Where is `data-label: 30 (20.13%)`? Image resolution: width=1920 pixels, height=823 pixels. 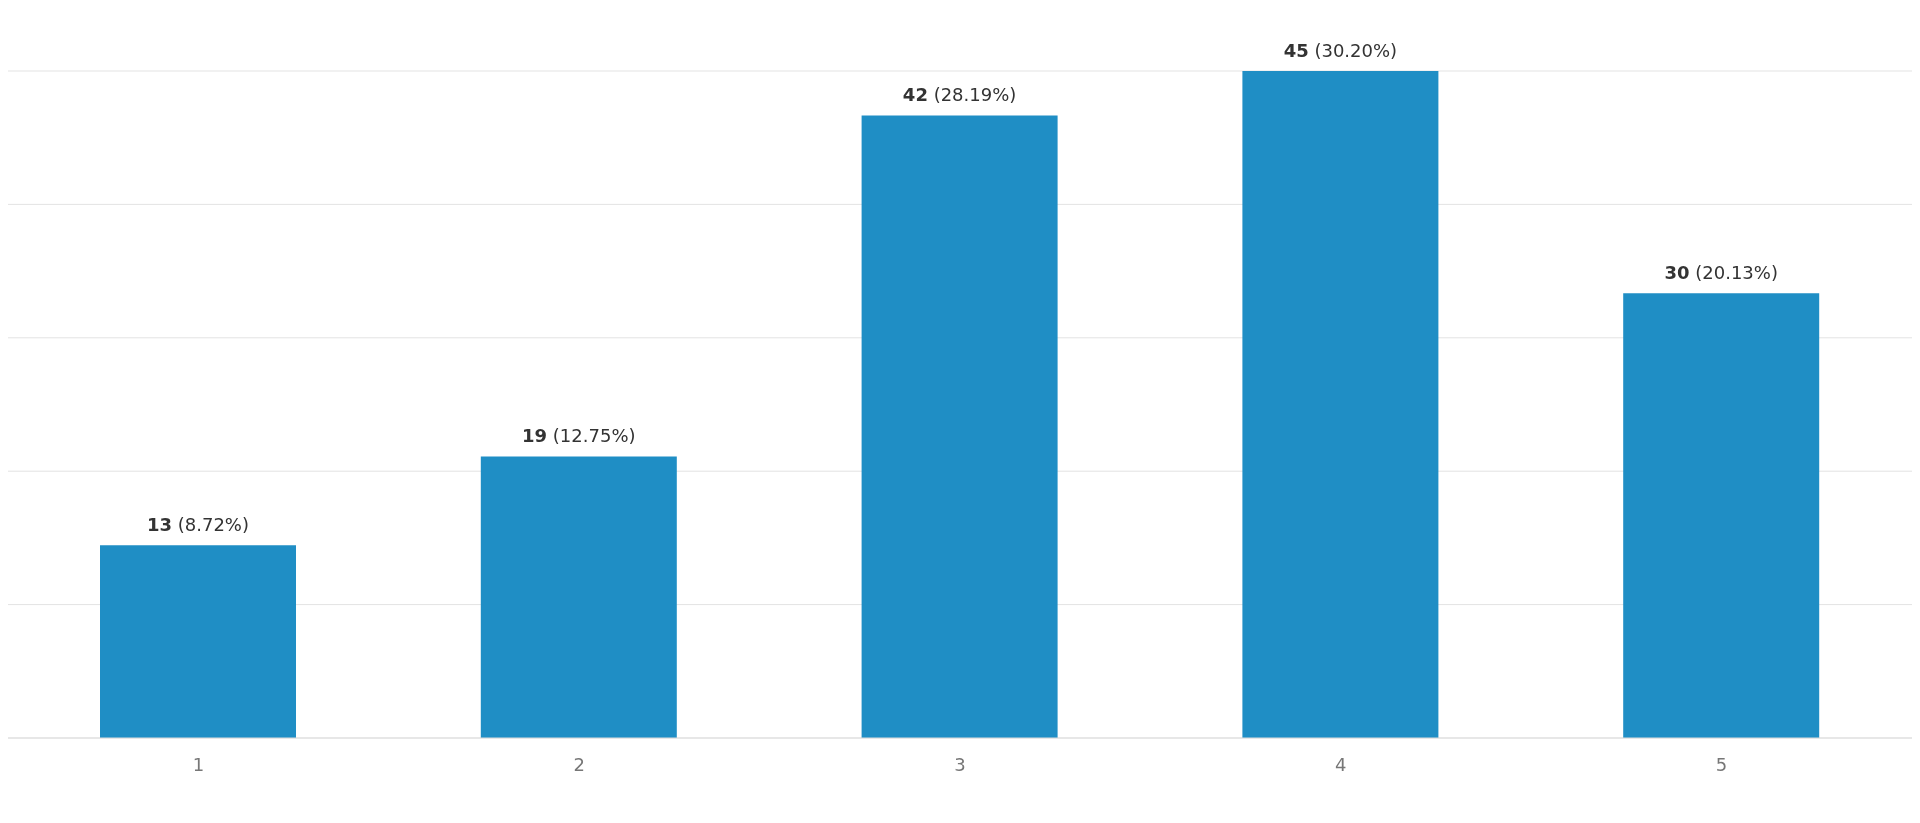
data-label: 30 (20.13%) is located at coordinates (1721, 273).